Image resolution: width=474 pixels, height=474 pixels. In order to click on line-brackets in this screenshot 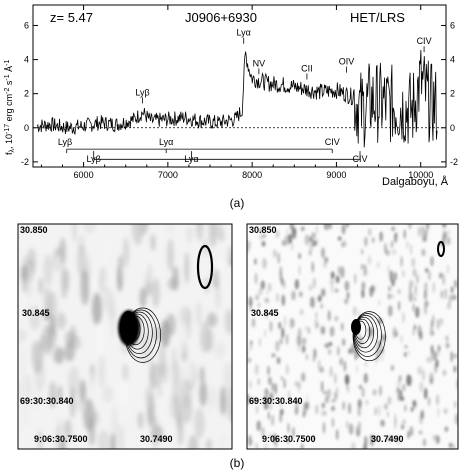, I will do `click(213, 154)`.